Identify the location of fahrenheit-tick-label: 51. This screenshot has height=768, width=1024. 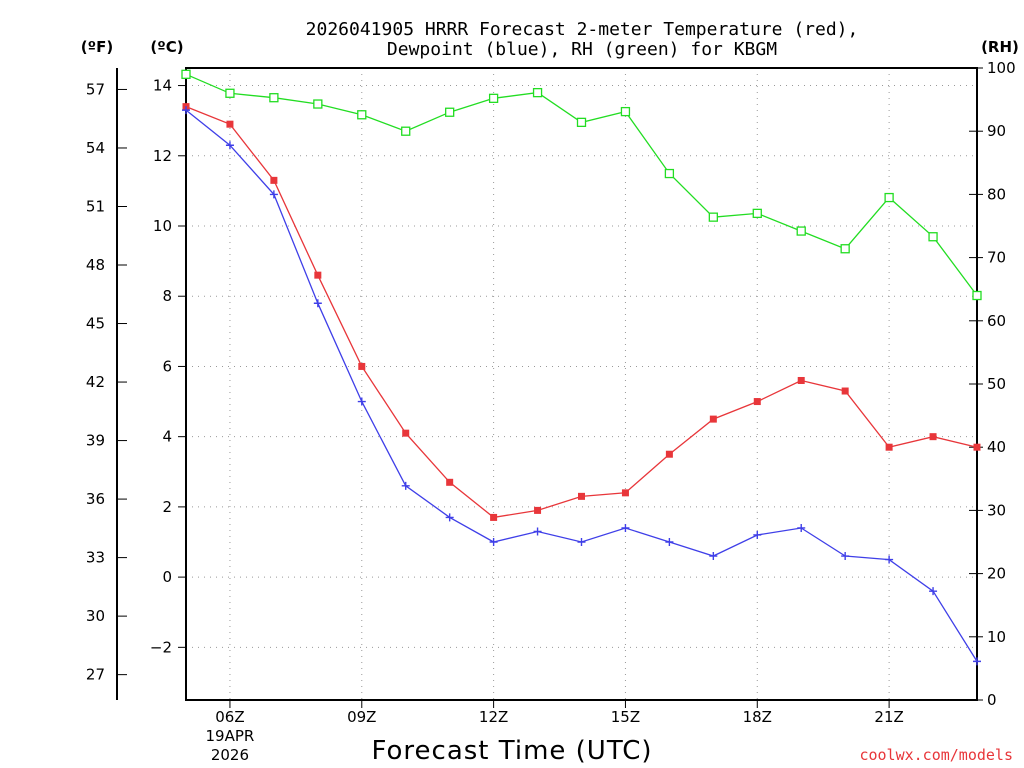
(95, 206).